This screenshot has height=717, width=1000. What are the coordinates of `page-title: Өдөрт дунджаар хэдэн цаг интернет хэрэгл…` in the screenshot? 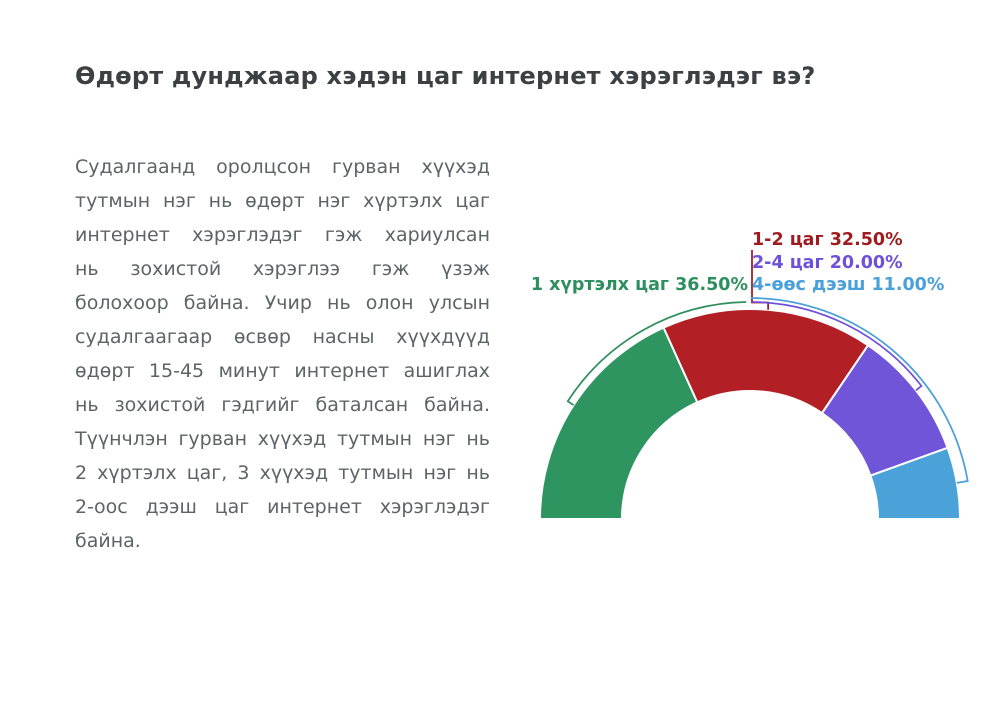 It's located at (445, 76).